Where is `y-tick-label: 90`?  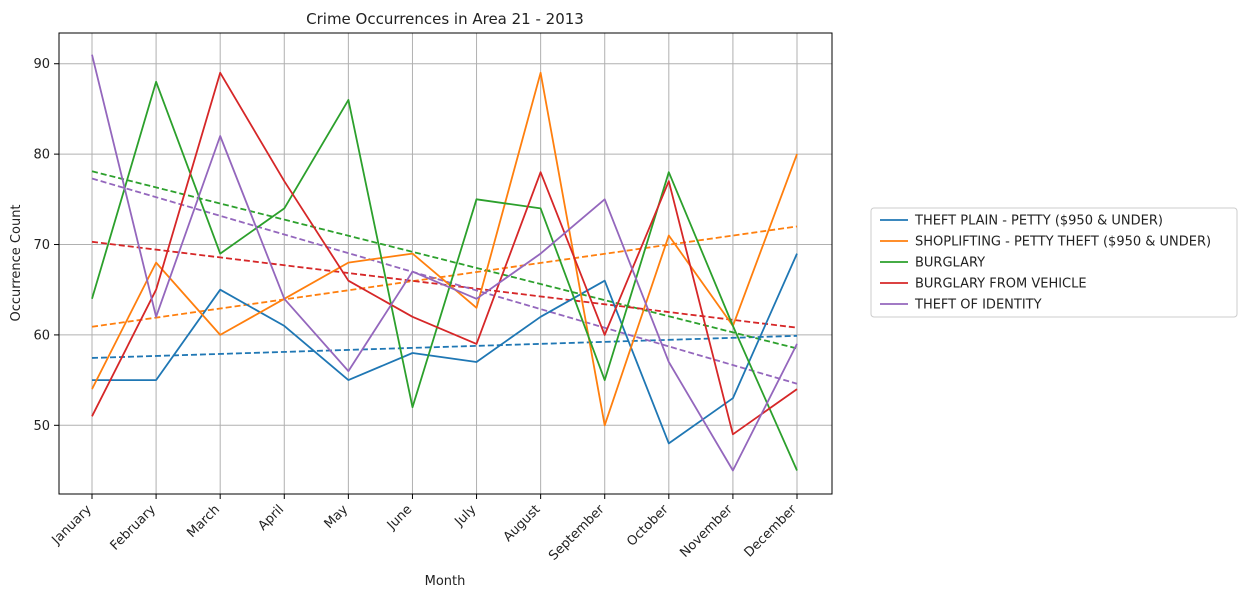 y-tick-label: 90 is located at coordinates (41, 64).